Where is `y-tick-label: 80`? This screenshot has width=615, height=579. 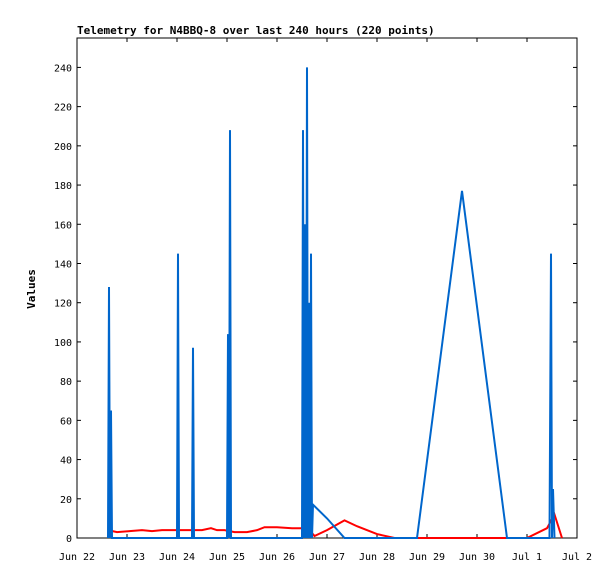
y-tick-label: 80 is located at coordinates (66, 382).